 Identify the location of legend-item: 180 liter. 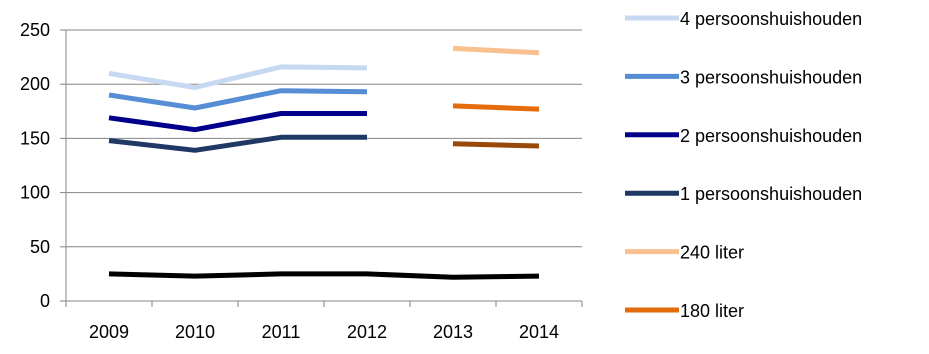
(684, 311).